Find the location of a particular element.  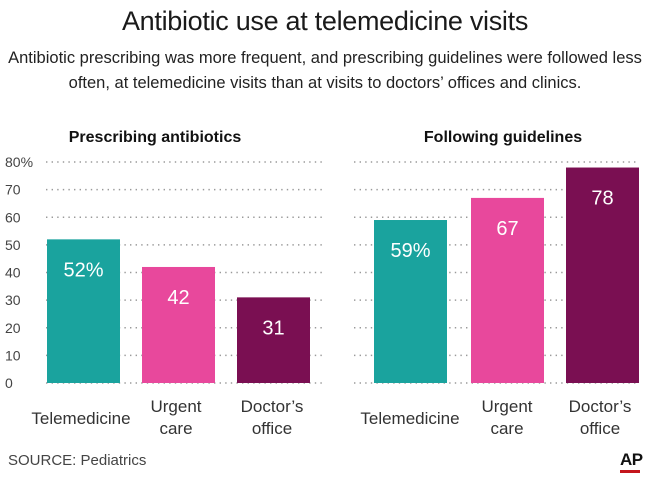

y-tick-label: 80% is located at coordinates (19, 162).